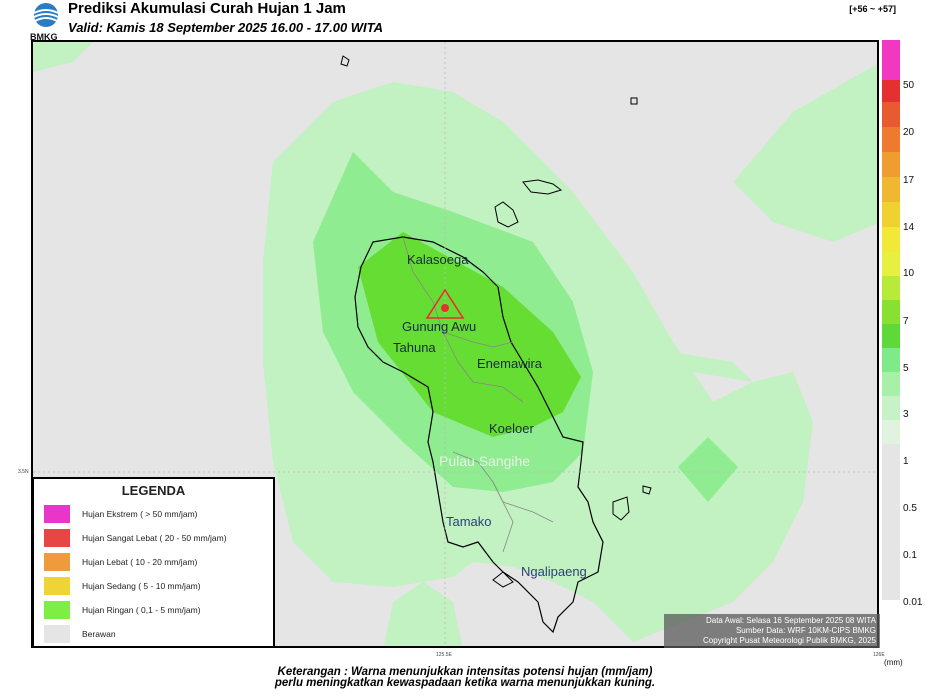 The width and height of the screenshot is (930, 699). I want to click on place-pulau-sangihe: Pulau Sangihe, so click(485, 461).